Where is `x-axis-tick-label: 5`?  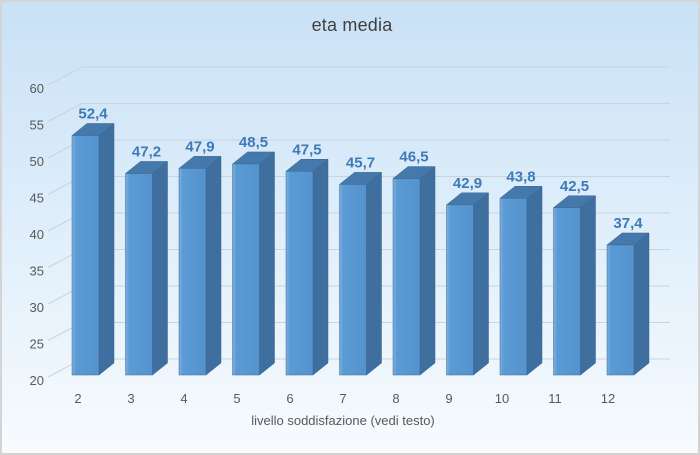 x-axis-tick-label: 5 is located at coordinates (236, 398).